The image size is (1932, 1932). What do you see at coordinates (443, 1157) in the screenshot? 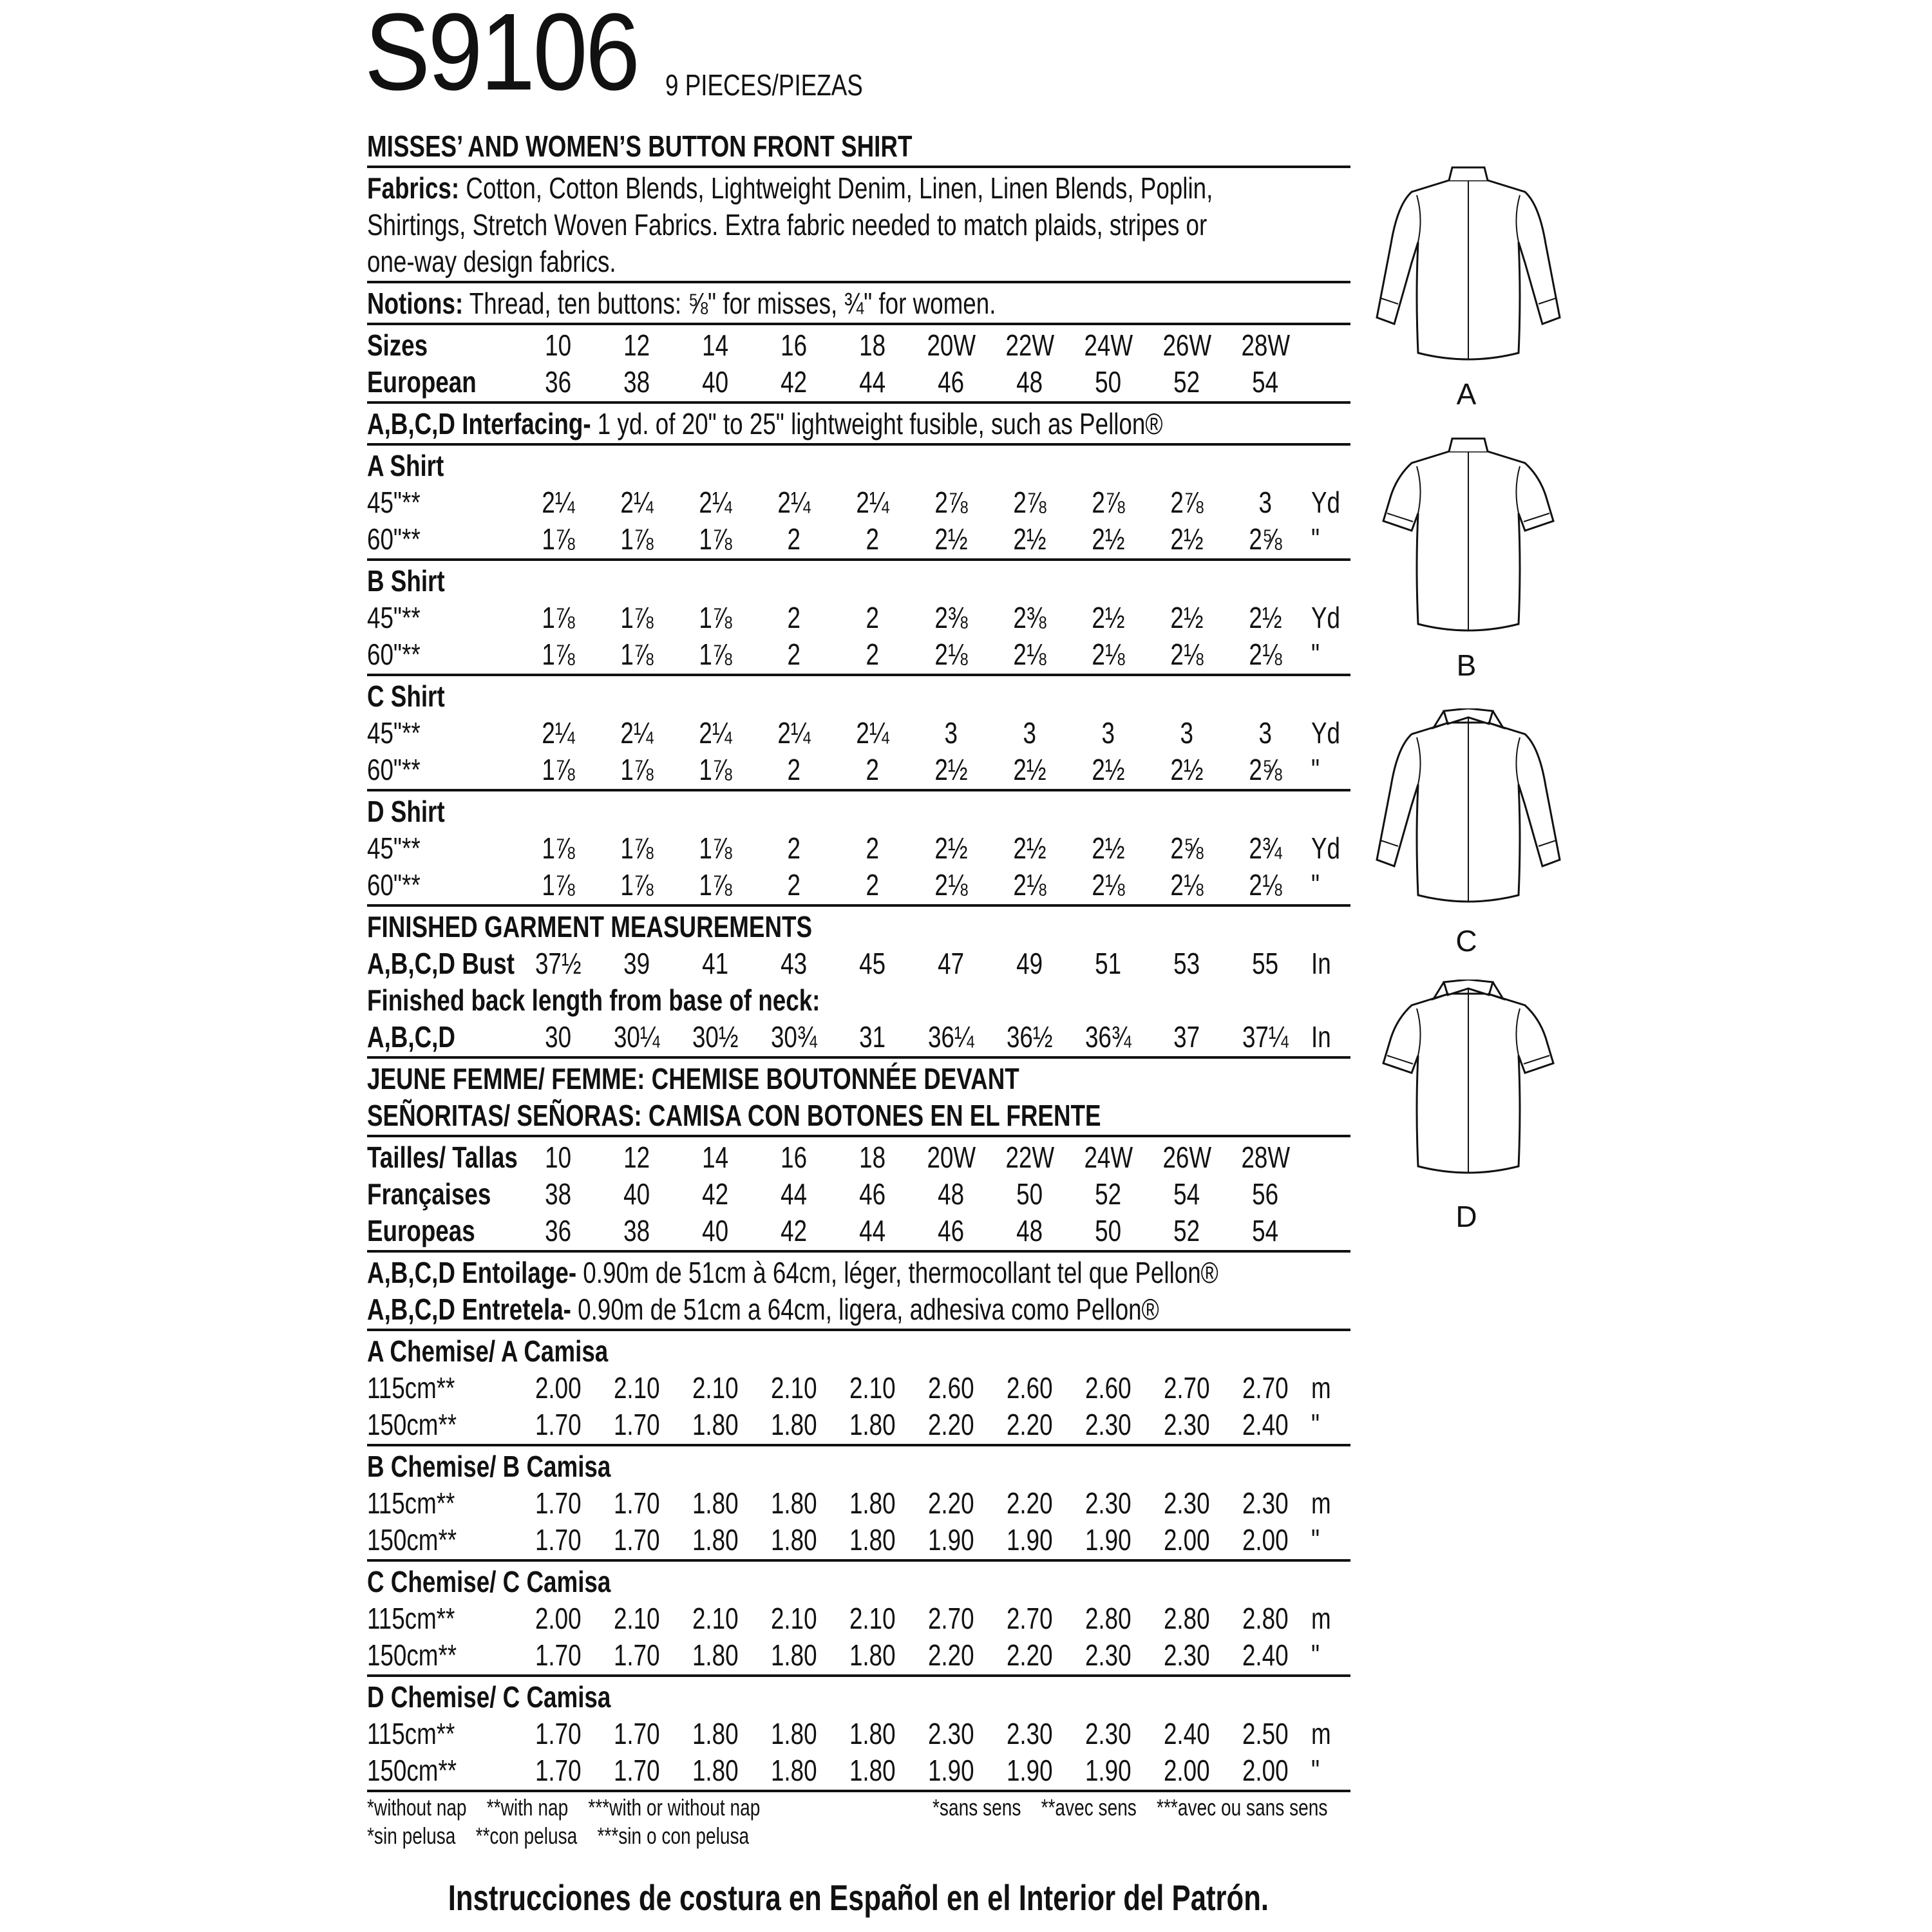
I see `row-label: Tailles/ Tallas` at bounding box center [443, 1157].